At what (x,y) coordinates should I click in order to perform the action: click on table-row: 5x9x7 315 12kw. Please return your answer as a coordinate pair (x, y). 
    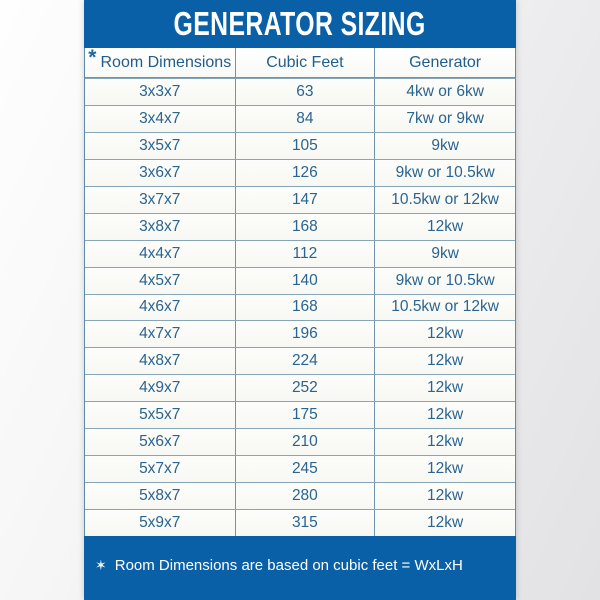
    Looking at the image, I should click on (300, 522).